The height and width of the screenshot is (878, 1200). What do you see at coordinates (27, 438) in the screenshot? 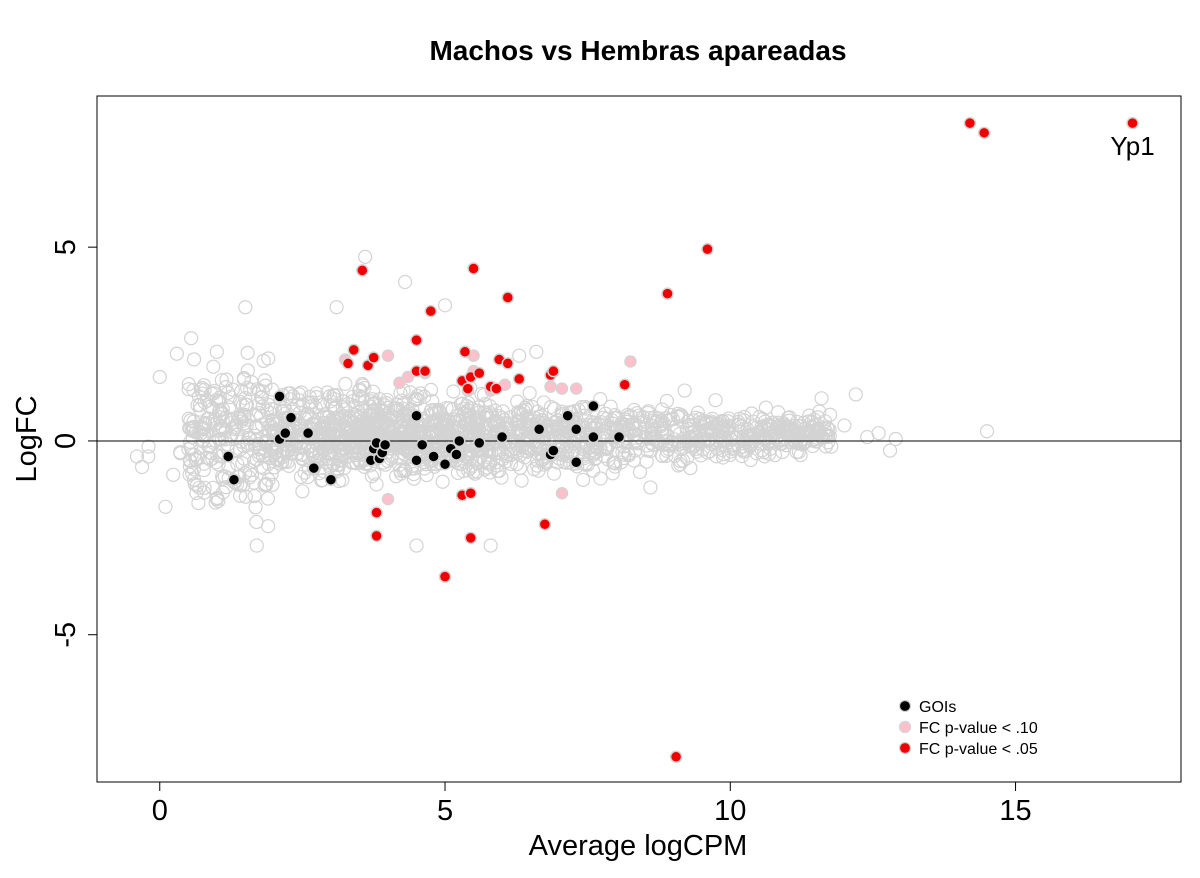
I see `y-axis-label: LogFC` at bounding box center [27, 438].